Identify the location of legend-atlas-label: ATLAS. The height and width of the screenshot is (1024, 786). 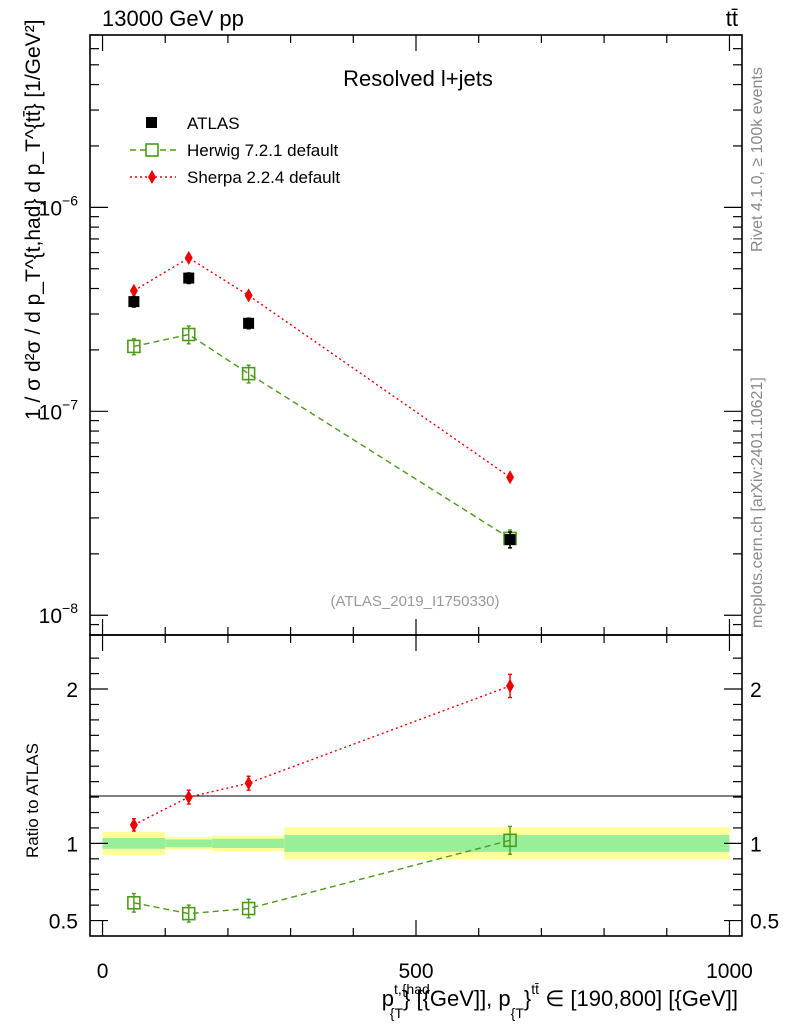
(213, 123).